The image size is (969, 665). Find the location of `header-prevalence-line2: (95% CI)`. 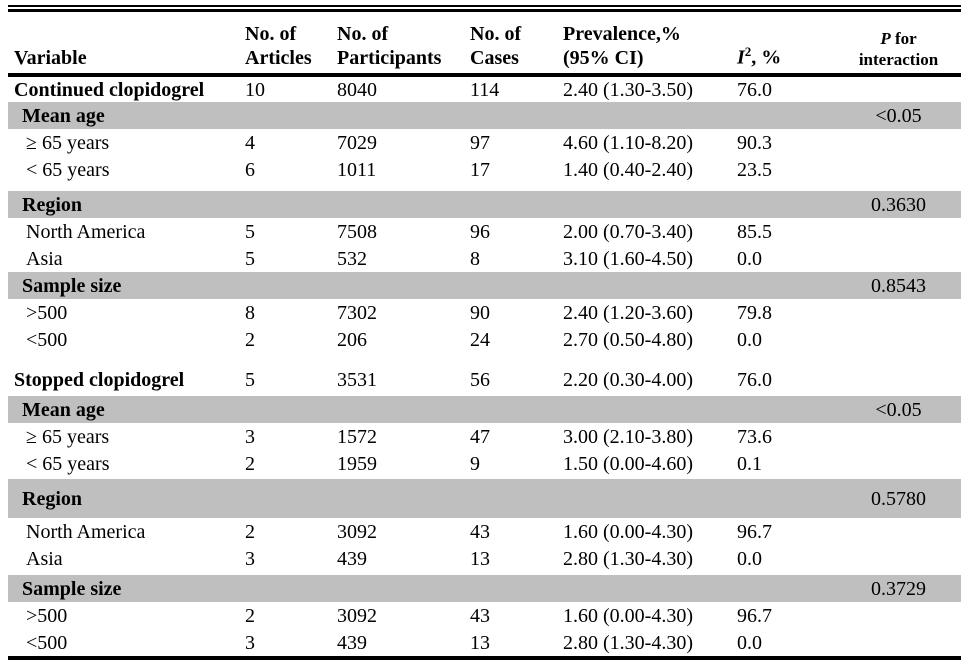

header-prevalence-line2: (95% CI) is located at coordinates (603, 58).